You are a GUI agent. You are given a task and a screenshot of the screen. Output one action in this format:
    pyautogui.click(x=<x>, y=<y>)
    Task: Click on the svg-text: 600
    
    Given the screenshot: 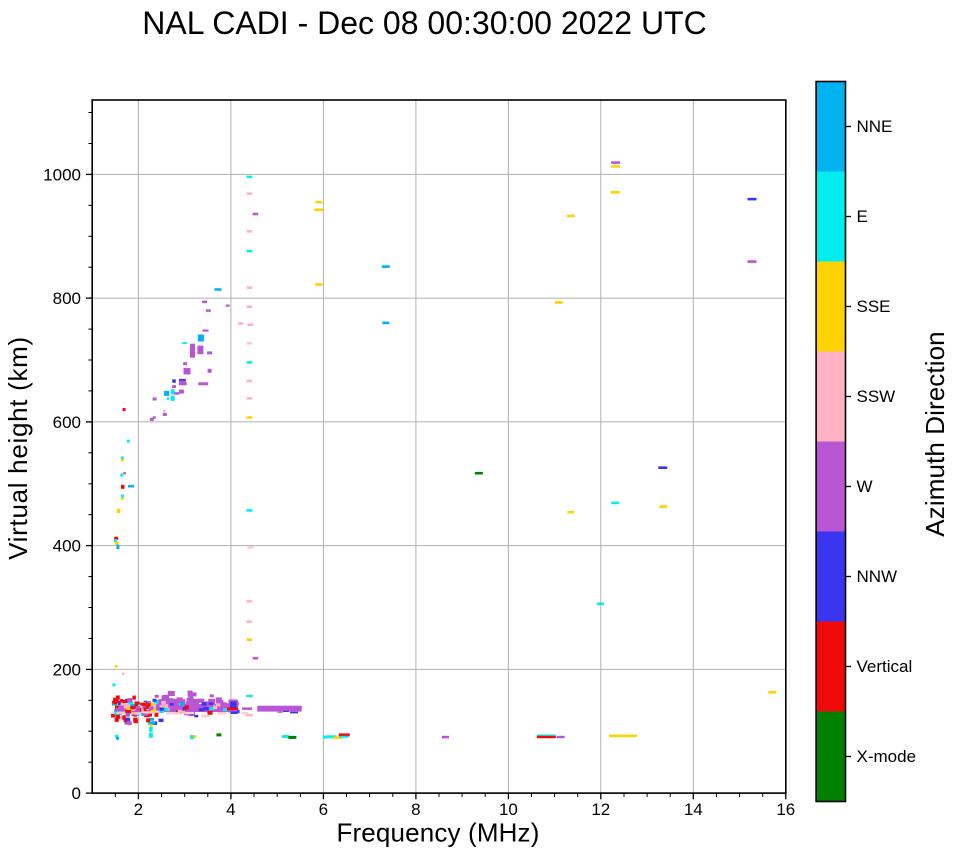 What is the action you would take?
    pyautogui.click(x=67, y=422)
    